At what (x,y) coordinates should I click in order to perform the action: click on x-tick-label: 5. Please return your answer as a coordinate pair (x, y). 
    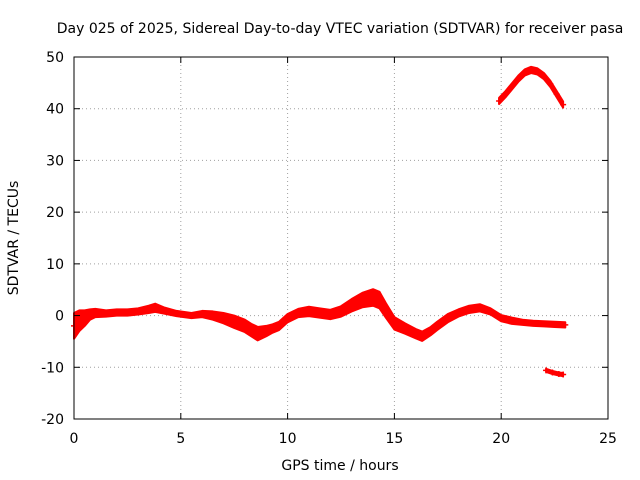
    Looking at the image, I should click on (180, 439).